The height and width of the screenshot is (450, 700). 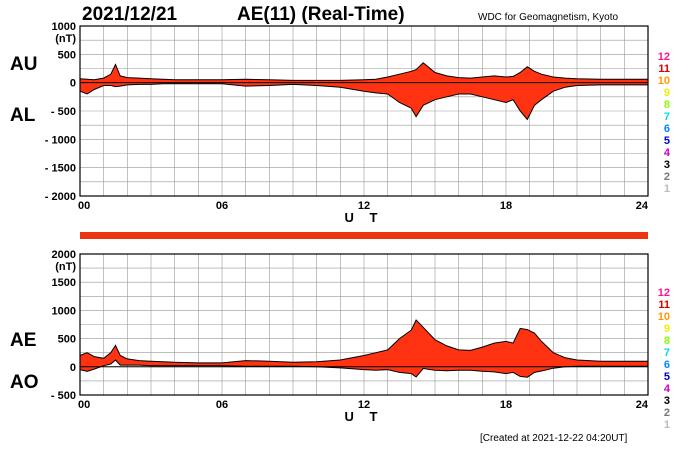 What do you see at coordinates (60, 140) in the screenshot?
I see `panel1-ytick-label: - 1000` at bounding box center [60, 140].